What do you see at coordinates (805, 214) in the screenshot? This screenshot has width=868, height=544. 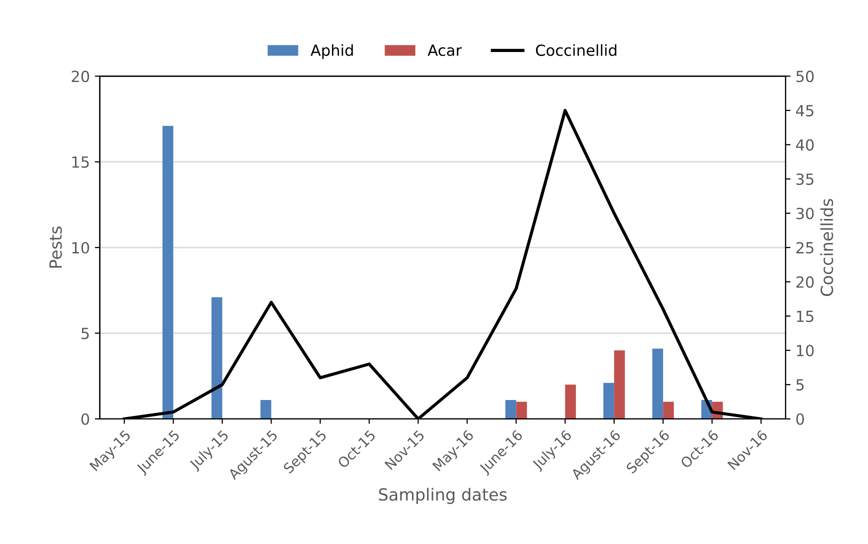 I see `y2-tick-label: 30` at bounding box center [805, 214].